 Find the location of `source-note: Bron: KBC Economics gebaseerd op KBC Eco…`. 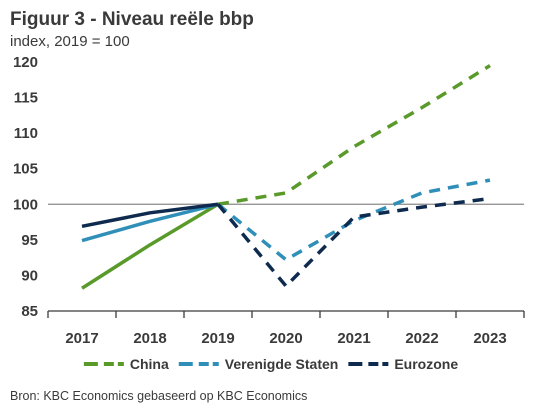

source-note: Bron: KBC Economics gebaseerd op KBC Eco… is located at coordinates (159, 396).